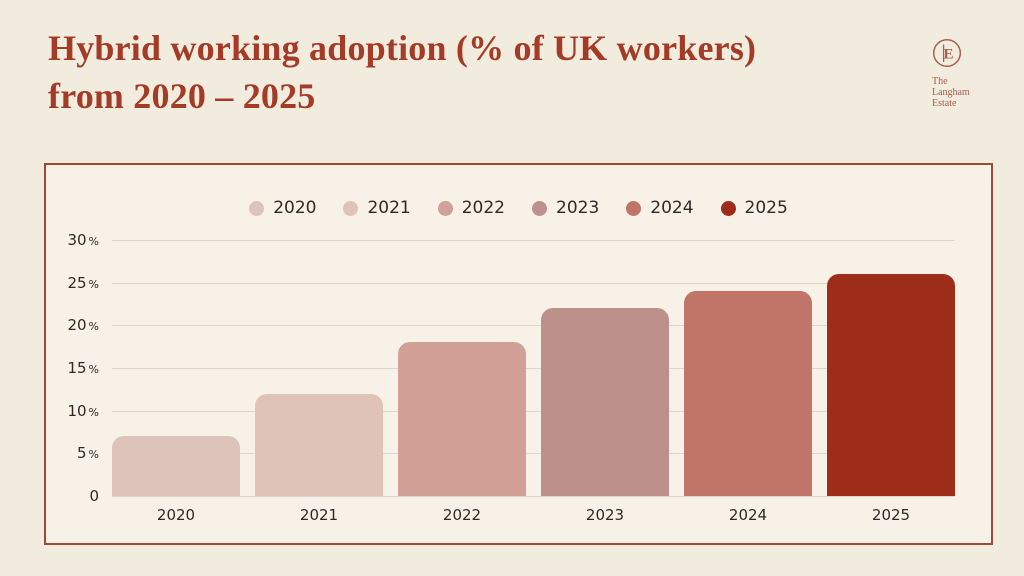 The image size is (1024, 576). What do you see at coordinates (578, 208) in the screenshot?
I see `legend-label-2023: 2023` at bounding box center [578, 208].